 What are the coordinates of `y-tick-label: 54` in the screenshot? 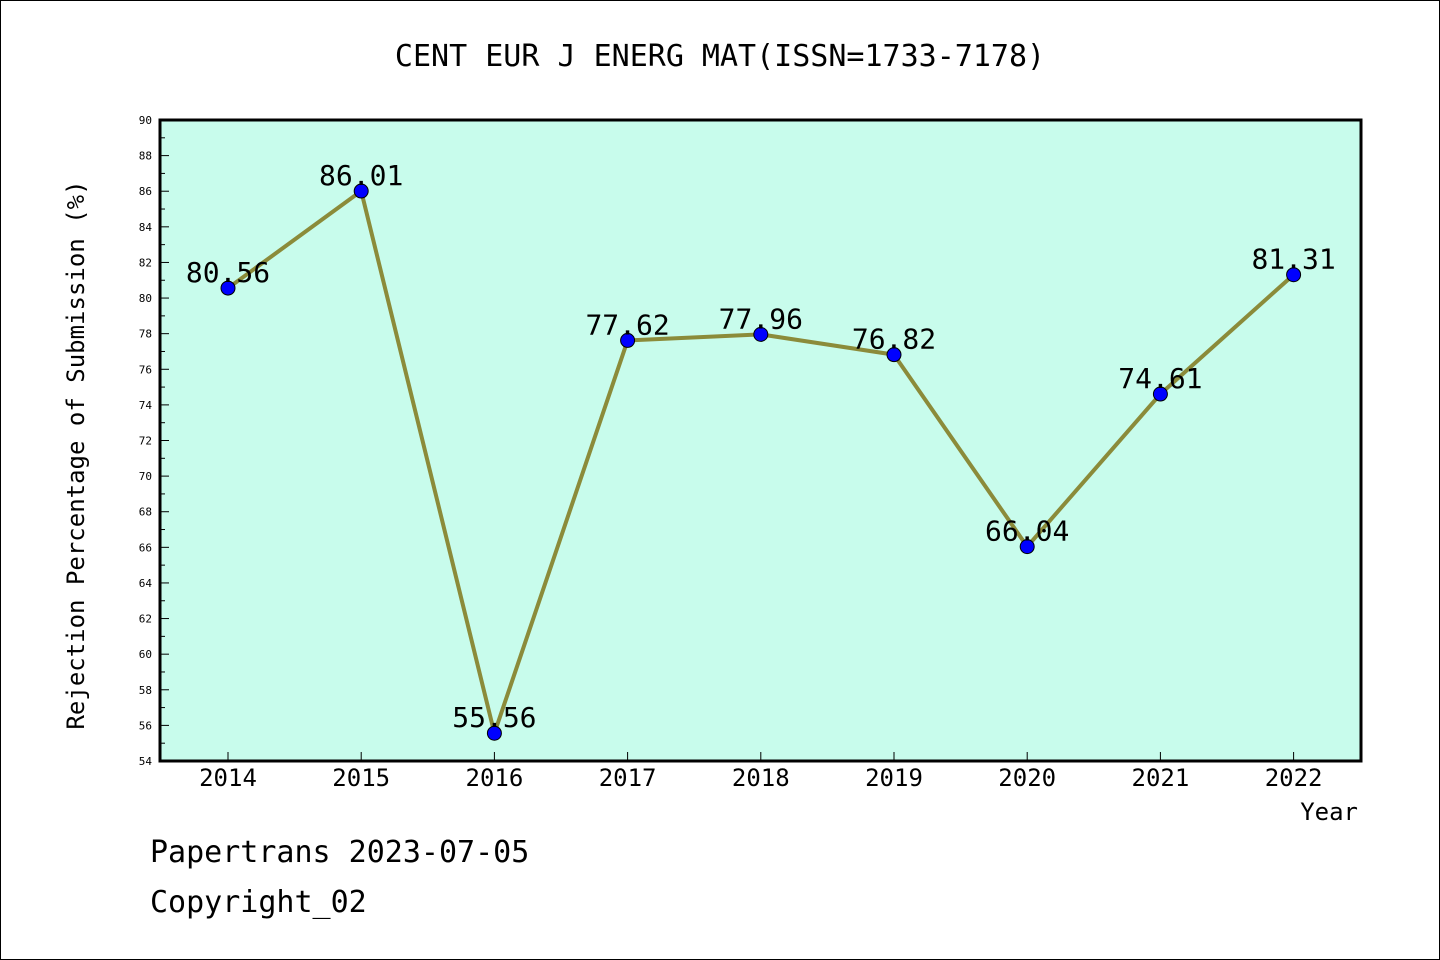 It's located at (146, 761).